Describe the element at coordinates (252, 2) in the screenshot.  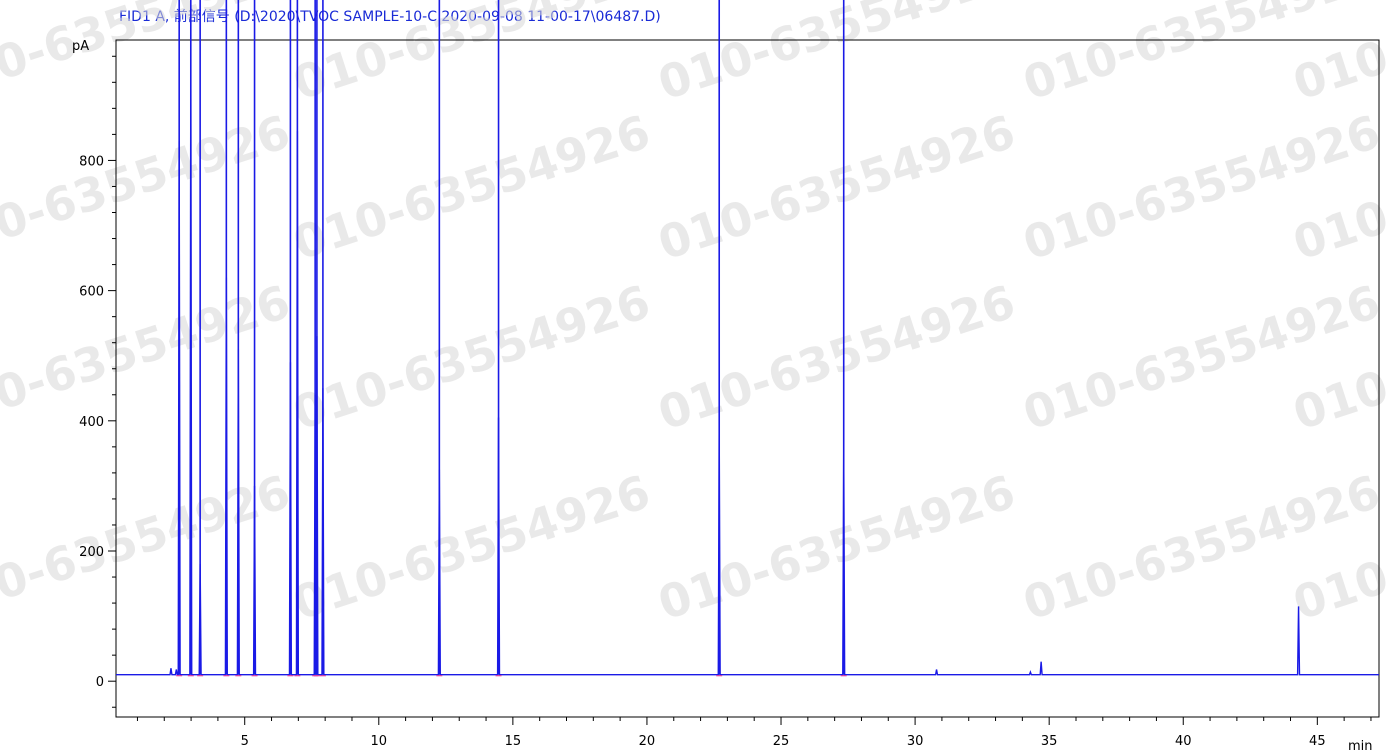
I see `peak-label: 4.315` at that location.